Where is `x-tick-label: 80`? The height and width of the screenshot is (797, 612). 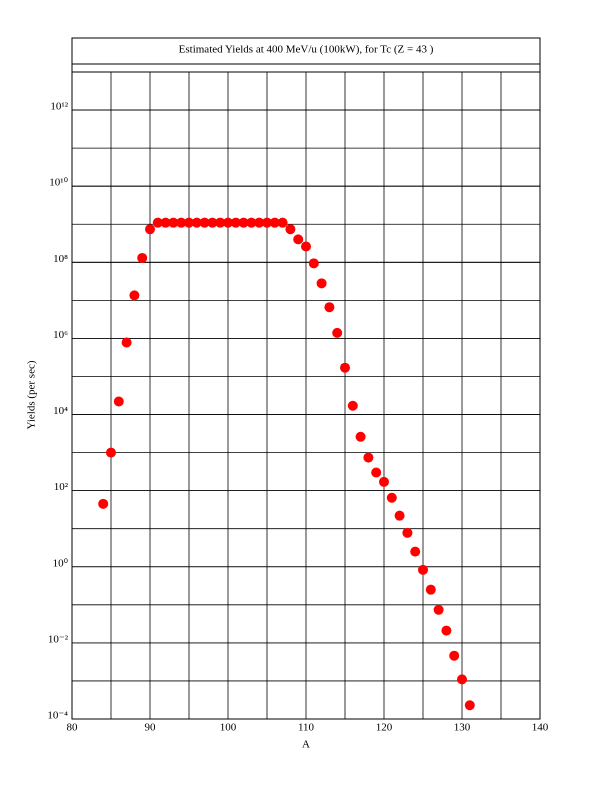 x-tick-label: 80 is located at coordinates (73, 728).